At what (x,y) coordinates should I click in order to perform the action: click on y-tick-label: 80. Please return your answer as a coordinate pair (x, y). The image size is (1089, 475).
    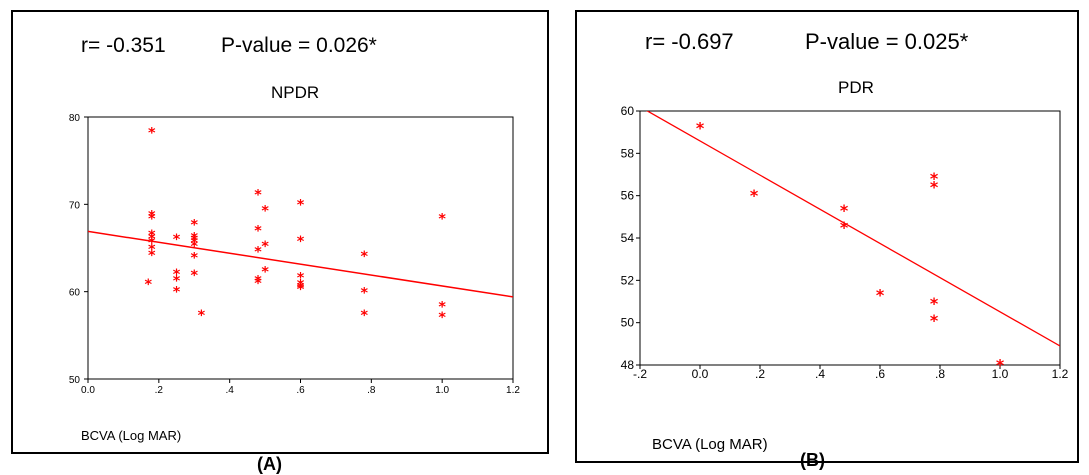
    Looking at the image, I should click on (75, 118).